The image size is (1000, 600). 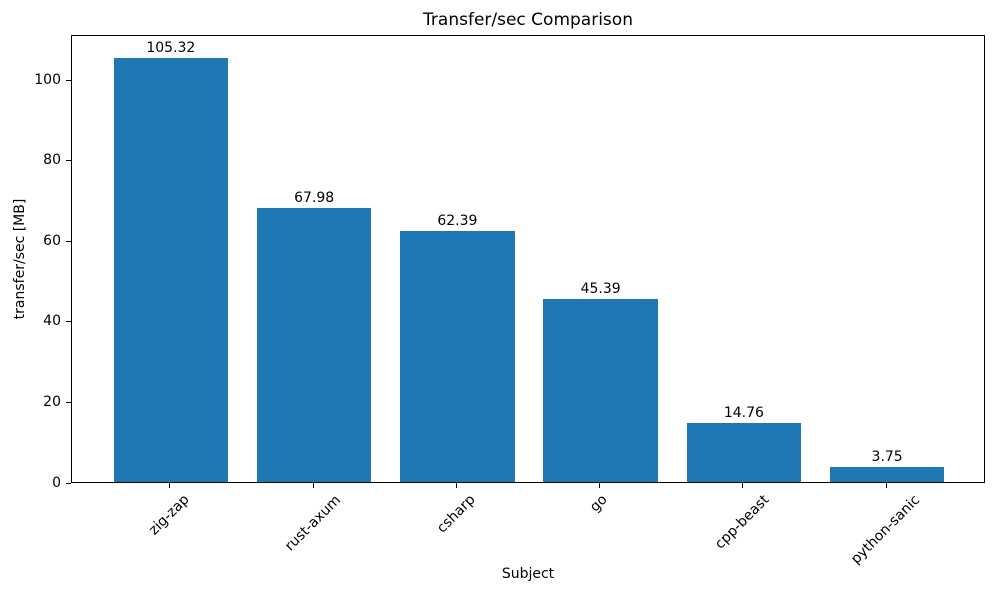 I want to click on bar-value-label: 3.75, so click(x=887, y=456).